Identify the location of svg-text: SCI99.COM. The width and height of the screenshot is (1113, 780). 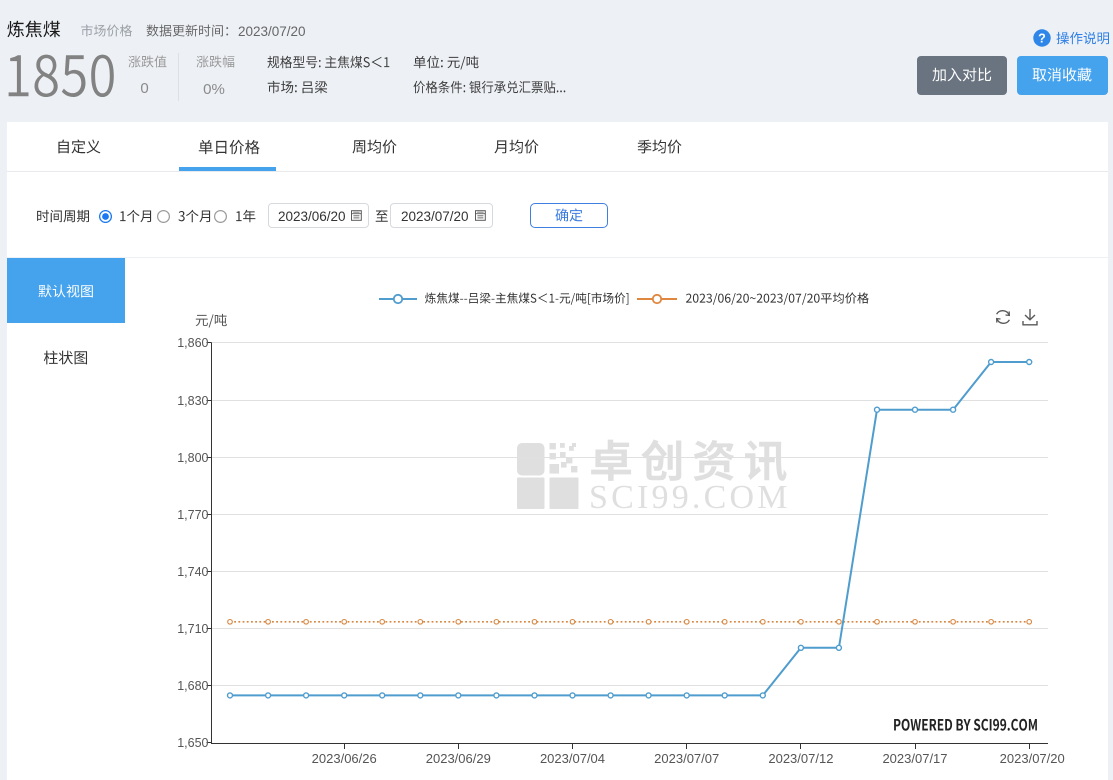
(690, 497).